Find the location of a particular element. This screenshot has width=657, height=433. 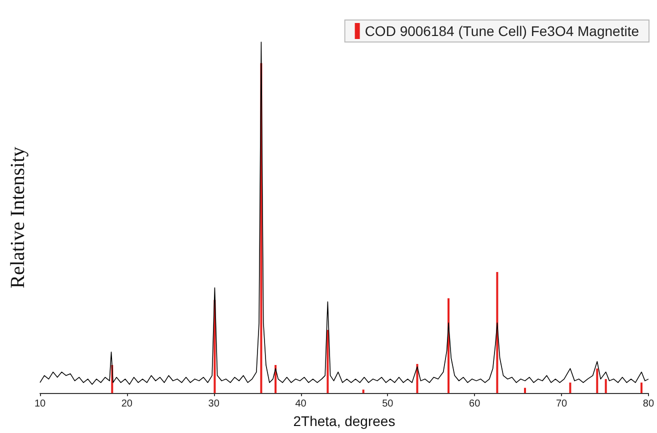

y-axis-title: Relative Intensity is located at coordinates (18, 217).